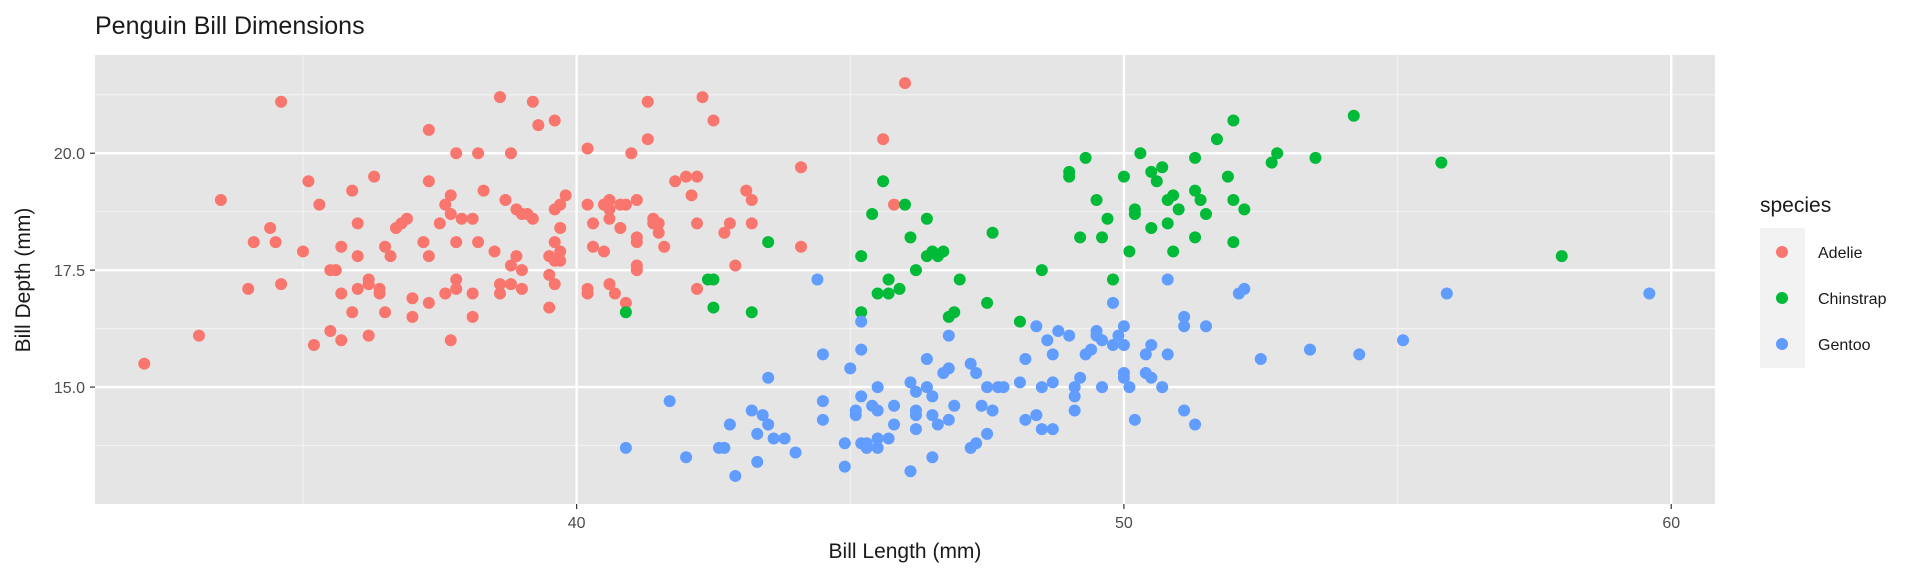 This screenshot has width=1920, height=576. What do you see at coordinates (230, 26) in the screenshot?
I see `chart-title: Penguin Bill Dimensions` at bounding box center [230, 26].